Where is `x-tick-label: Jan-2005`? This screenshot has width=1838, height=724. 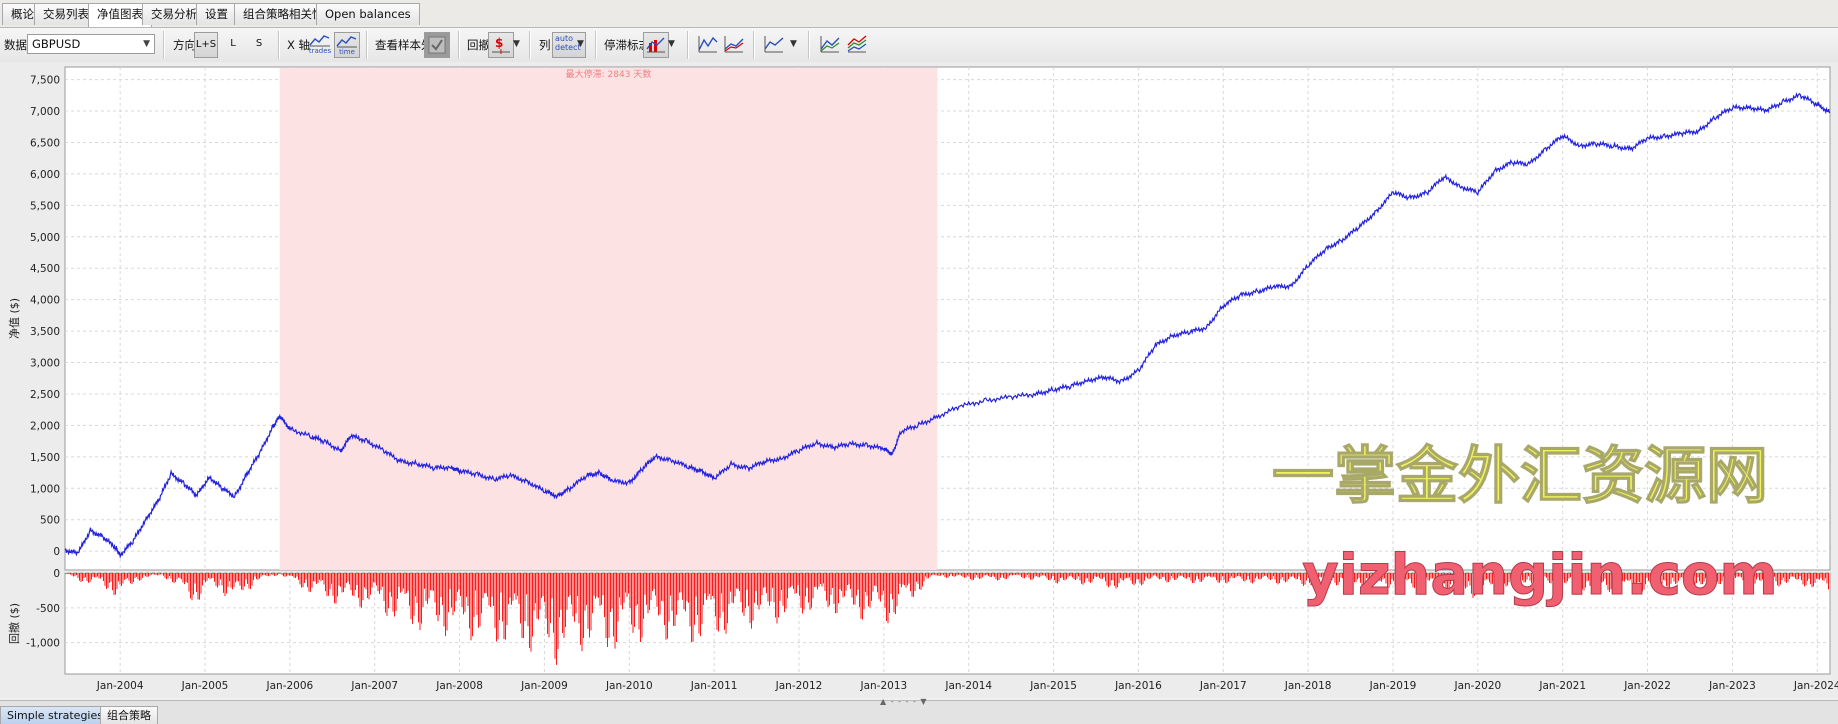
x-tick-label: Jan-2005 is located at coordinates (205, 686).